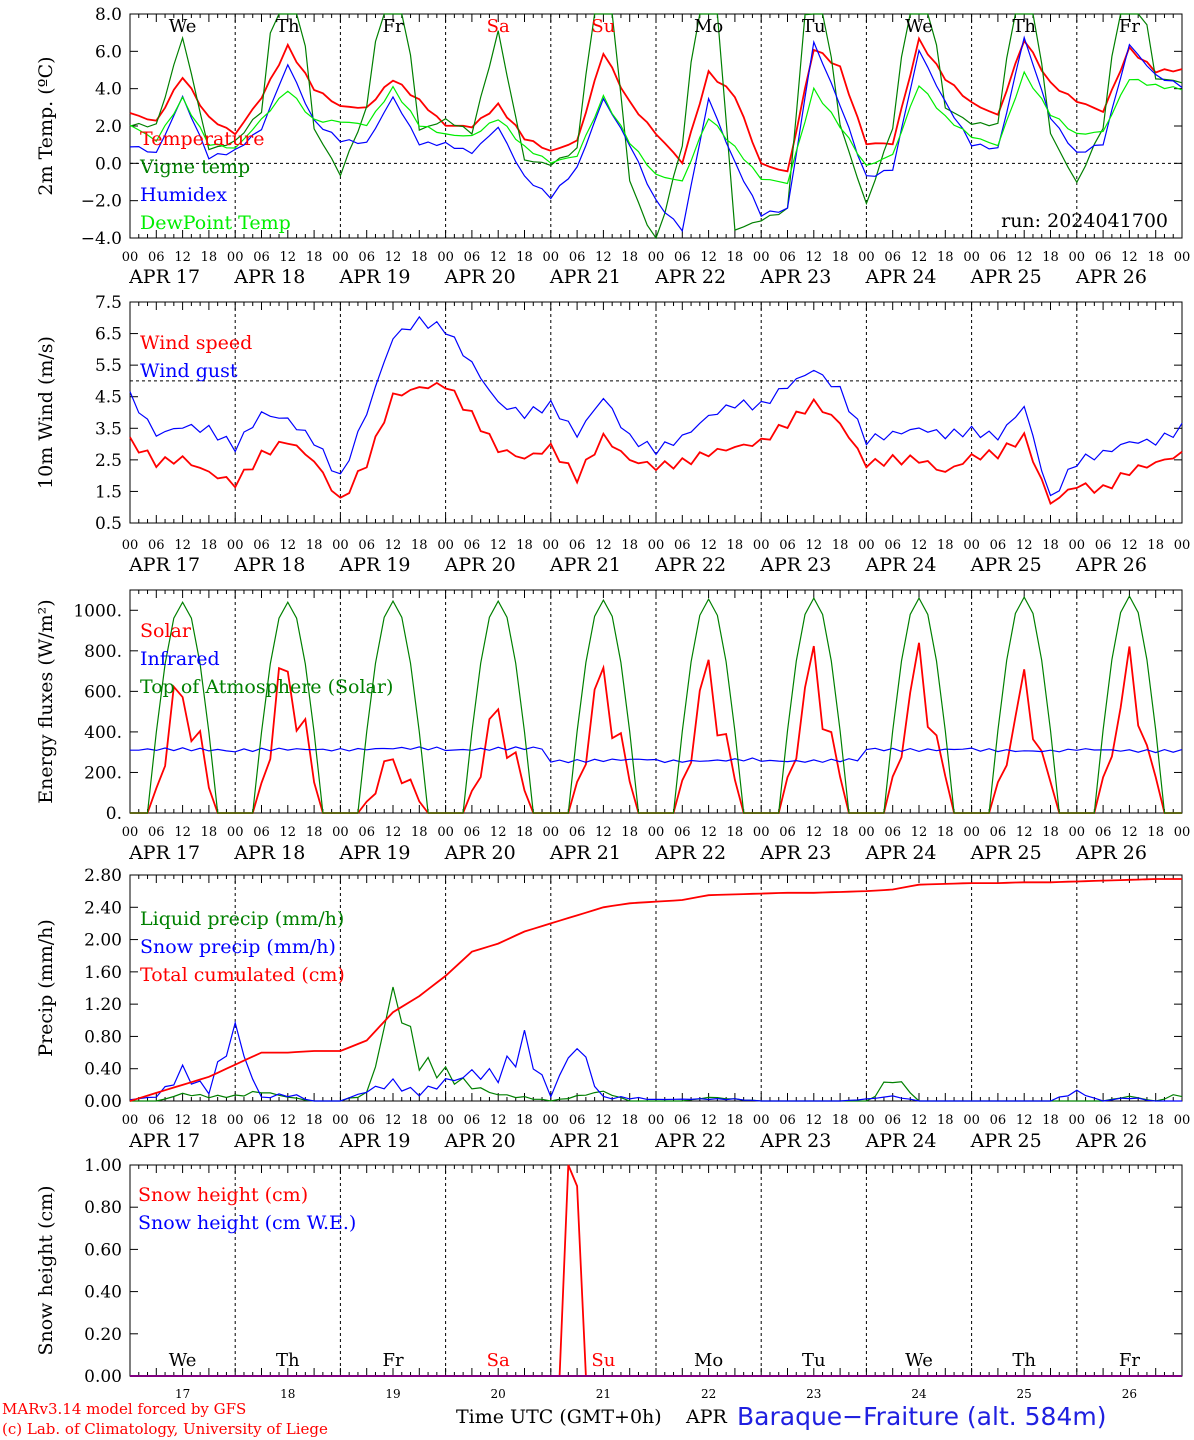  I want to click on legend-entry: Vigne temp, so click(194, 167).